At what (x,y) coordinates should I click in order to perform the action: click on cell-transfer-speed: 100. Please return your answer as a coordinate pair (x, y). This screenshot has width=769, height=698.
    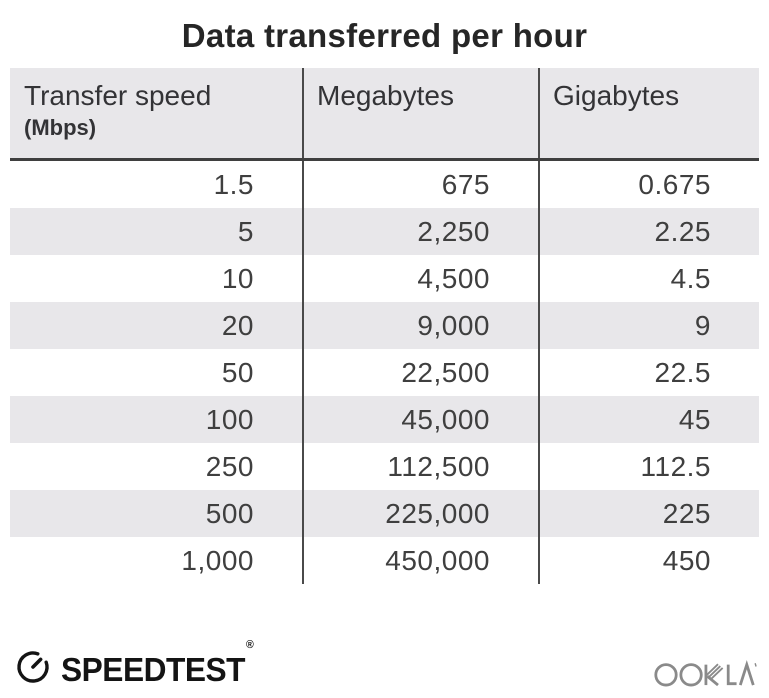
    Looking at the image, I should click on (229, 419).